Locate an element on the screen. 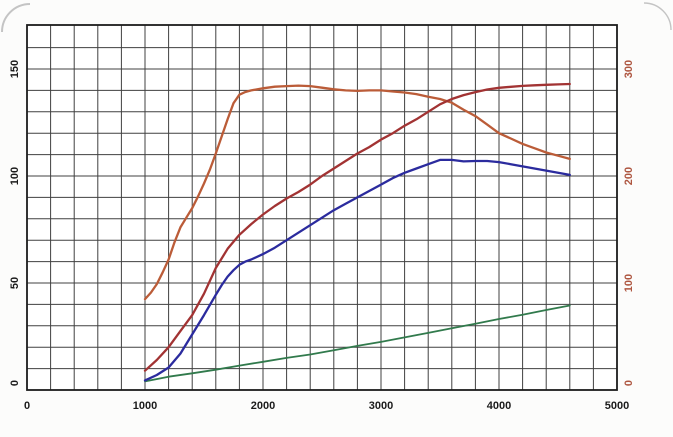 The width and height of the screenshot is (673, 437). auxiliary-curve-green-line is located at coordinates (357, 343).